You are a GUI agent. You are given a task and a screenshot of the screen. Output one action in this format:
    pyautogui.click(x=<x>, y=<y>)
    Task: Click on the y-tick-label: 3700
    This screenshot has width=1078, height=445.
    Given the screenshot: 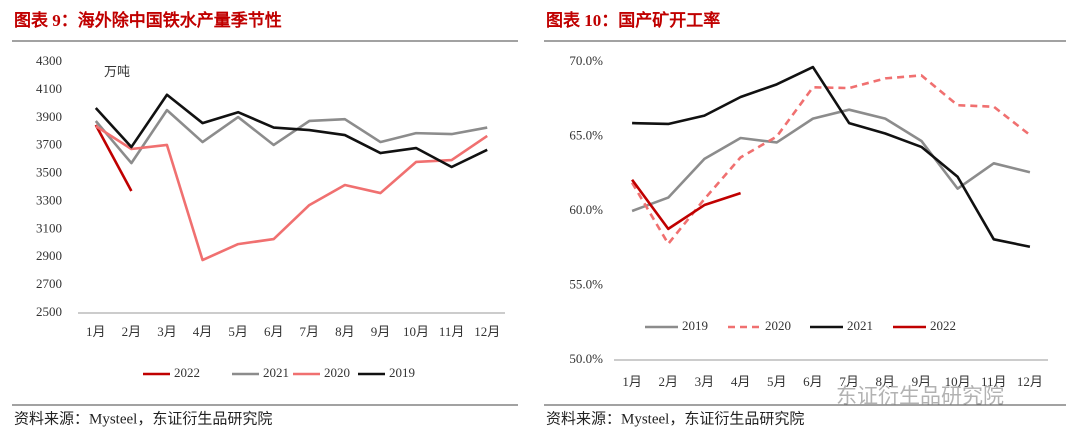 What is the action you would take?
    pyautogui.click(x=49, y=144)
    